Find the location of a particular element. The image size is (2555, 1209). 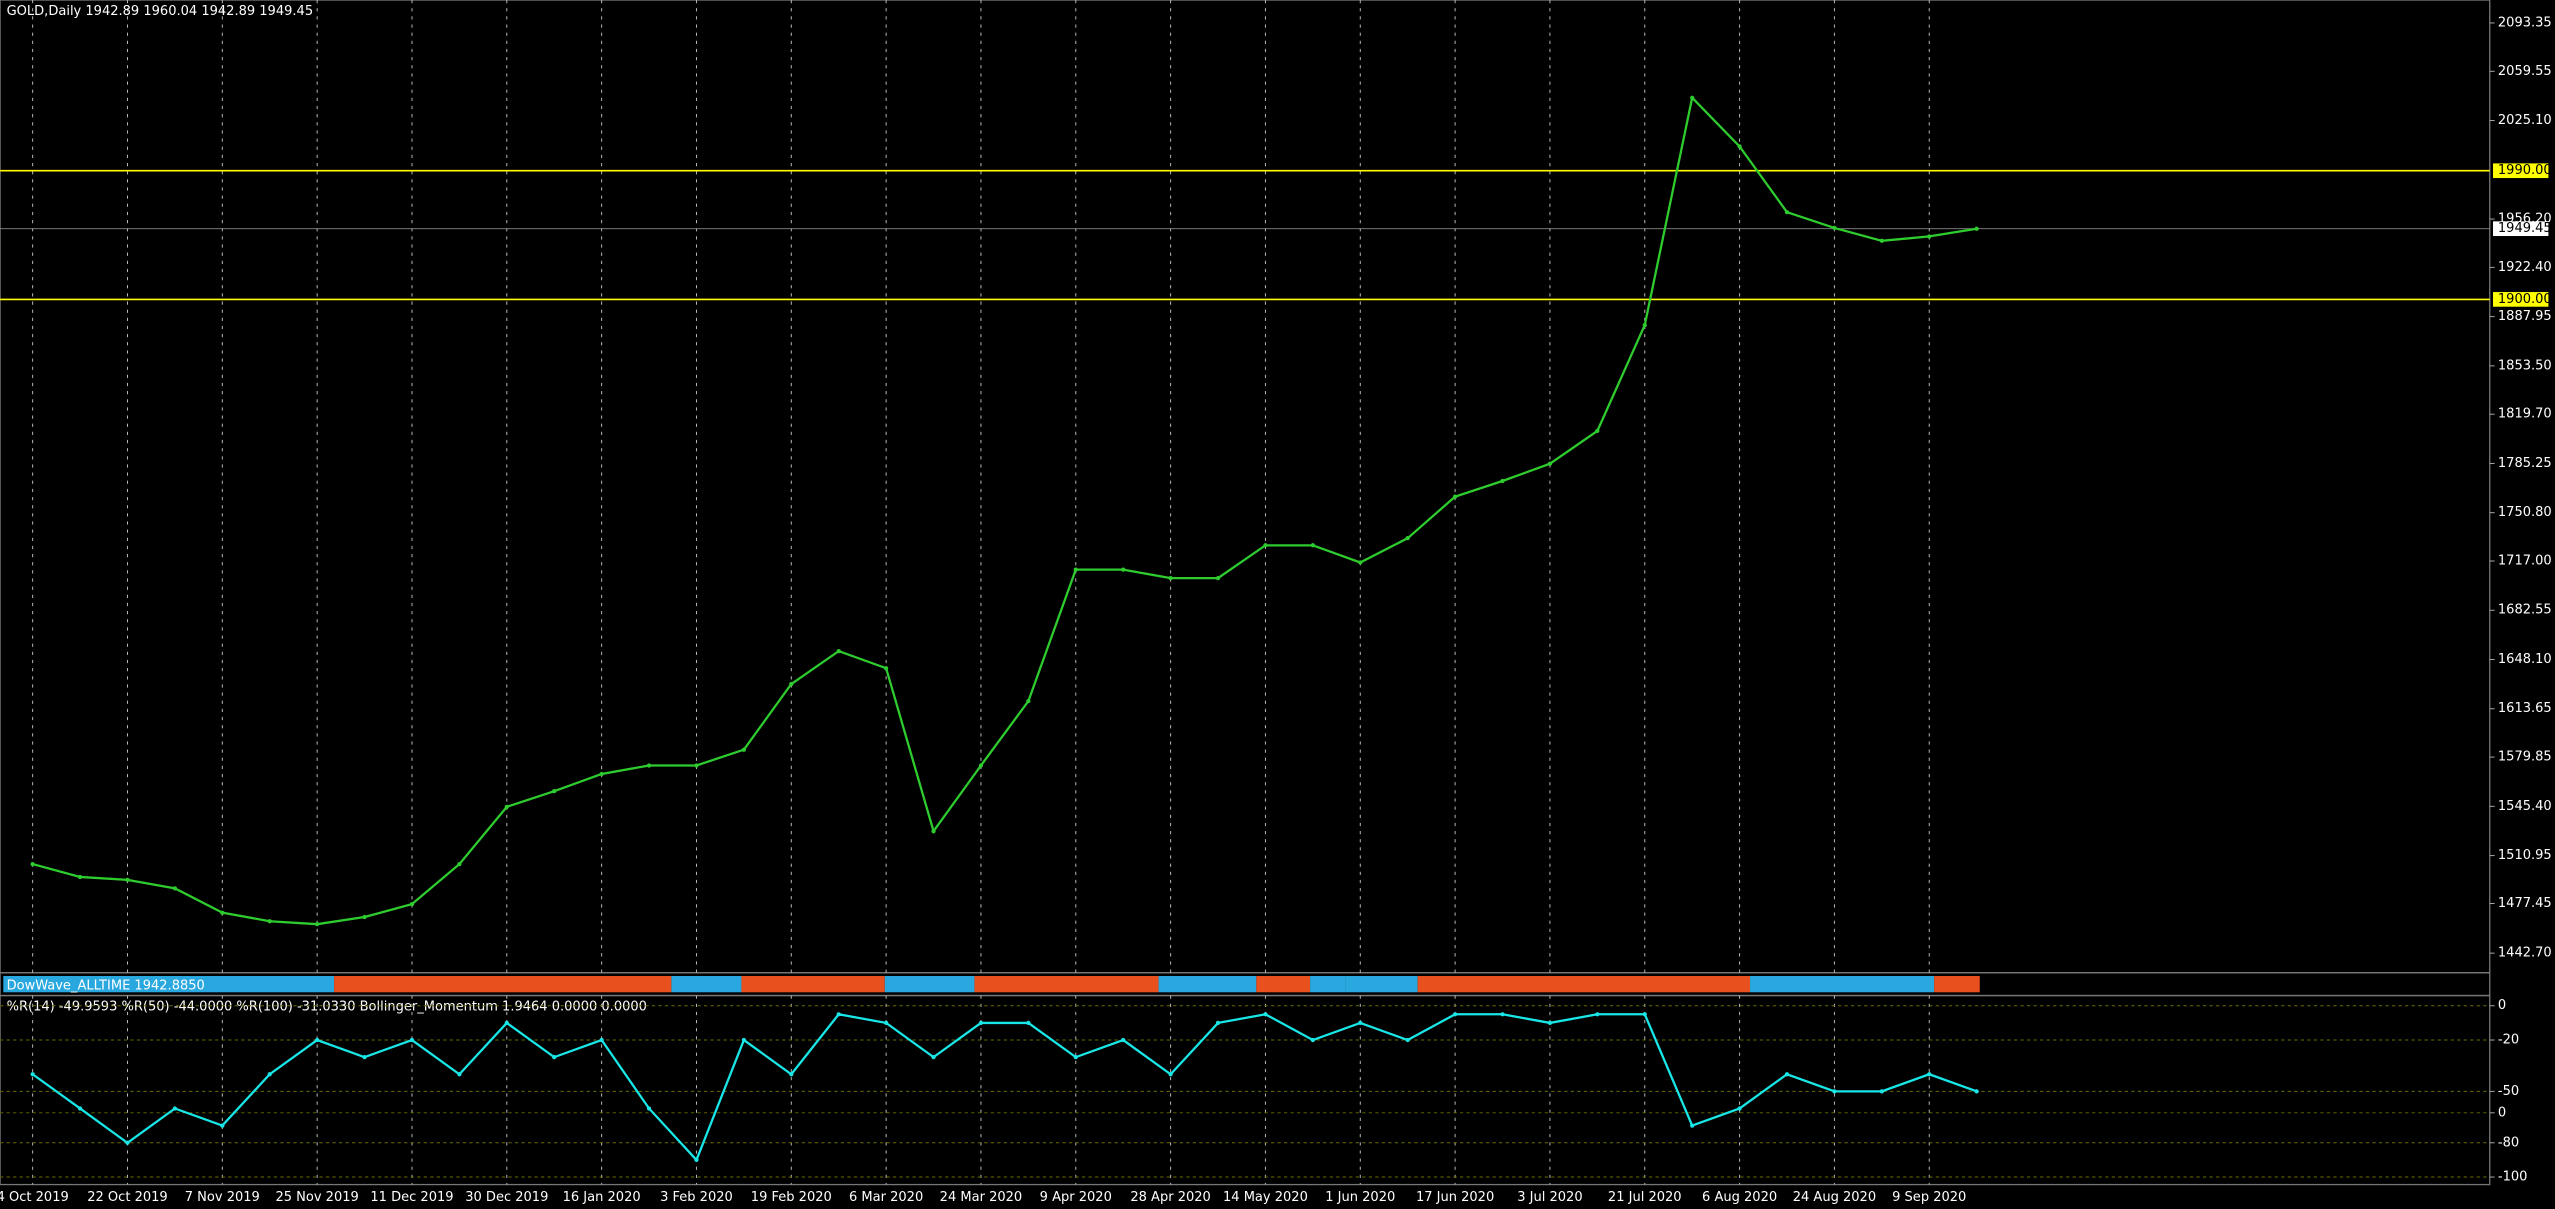

x-tick-label: 11 Dec 2019 is located at coordinates (411, 1197).